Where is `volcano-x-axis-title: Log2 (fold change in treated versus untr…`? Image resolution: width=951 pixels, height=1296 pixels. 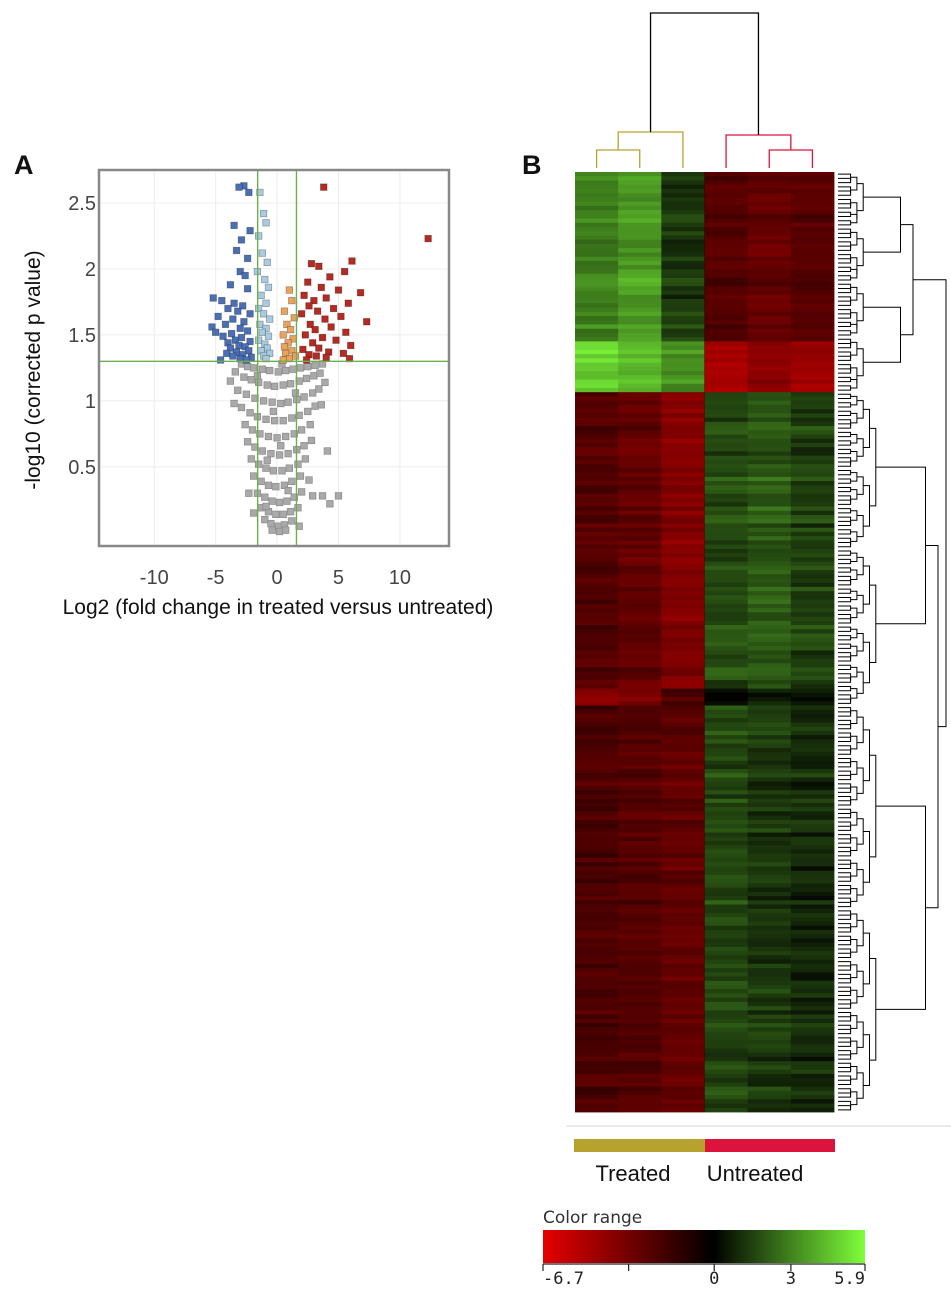 volcano-x-axis-title: Log2 (fold change in treated versus untr… is located at coordinates (278, 607).